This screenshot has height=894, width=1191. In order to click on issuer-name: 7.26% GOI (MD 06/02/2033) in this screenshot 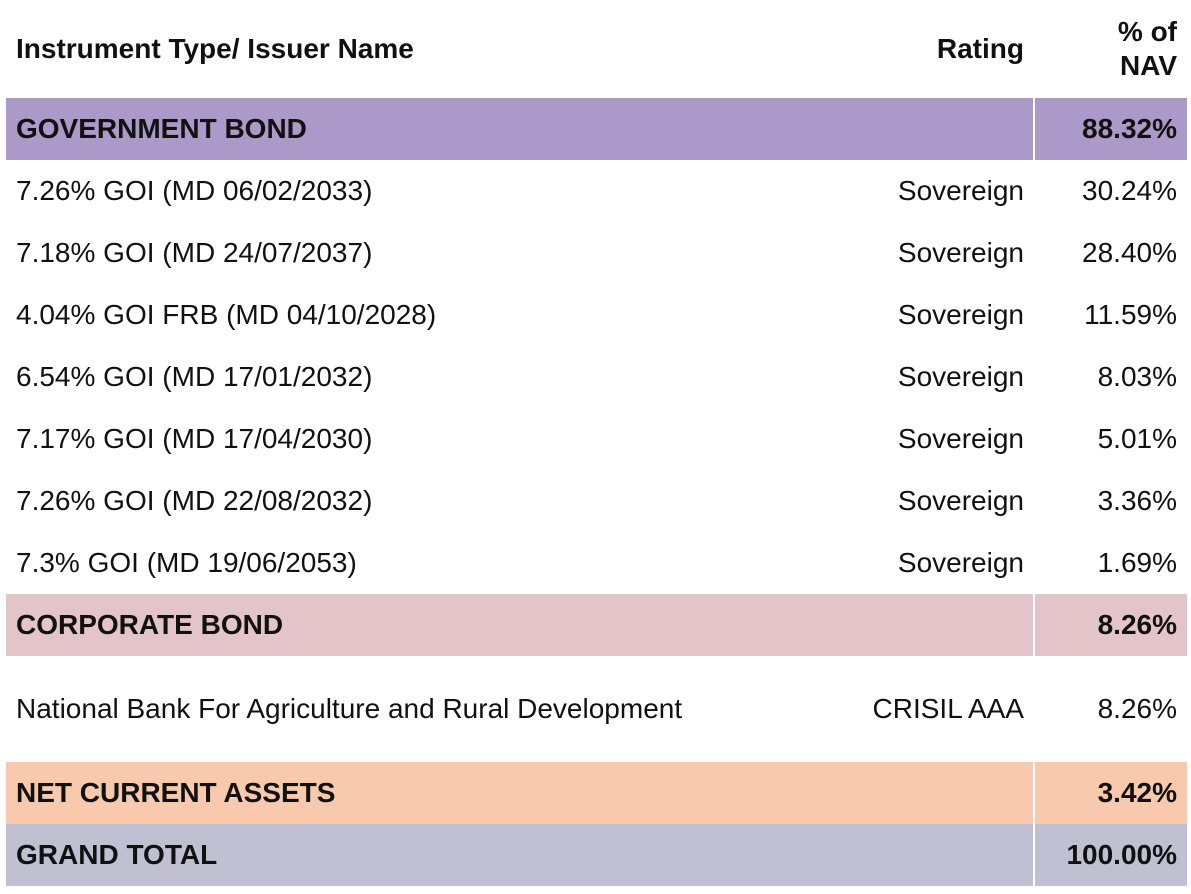, I will do `click(194, 190)`.